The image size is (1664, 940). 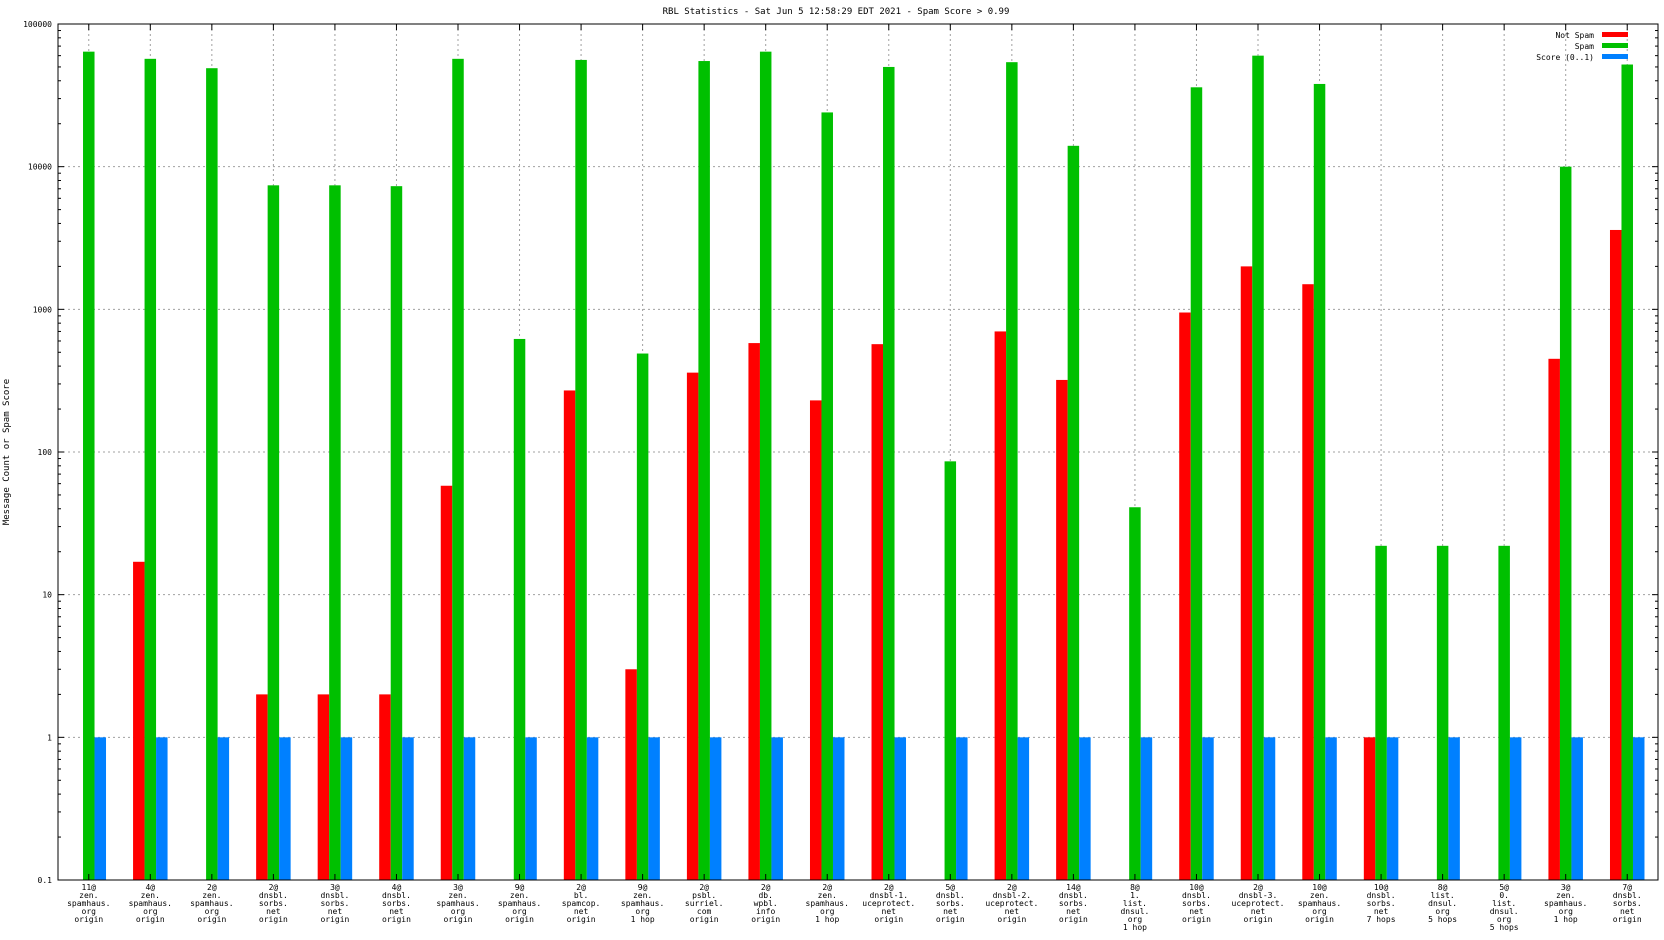 What do you see at coordinates (1381, 887) in the screenshot?
I see `x-tick-label-line: 10@` at bounding box center [1381, 887].